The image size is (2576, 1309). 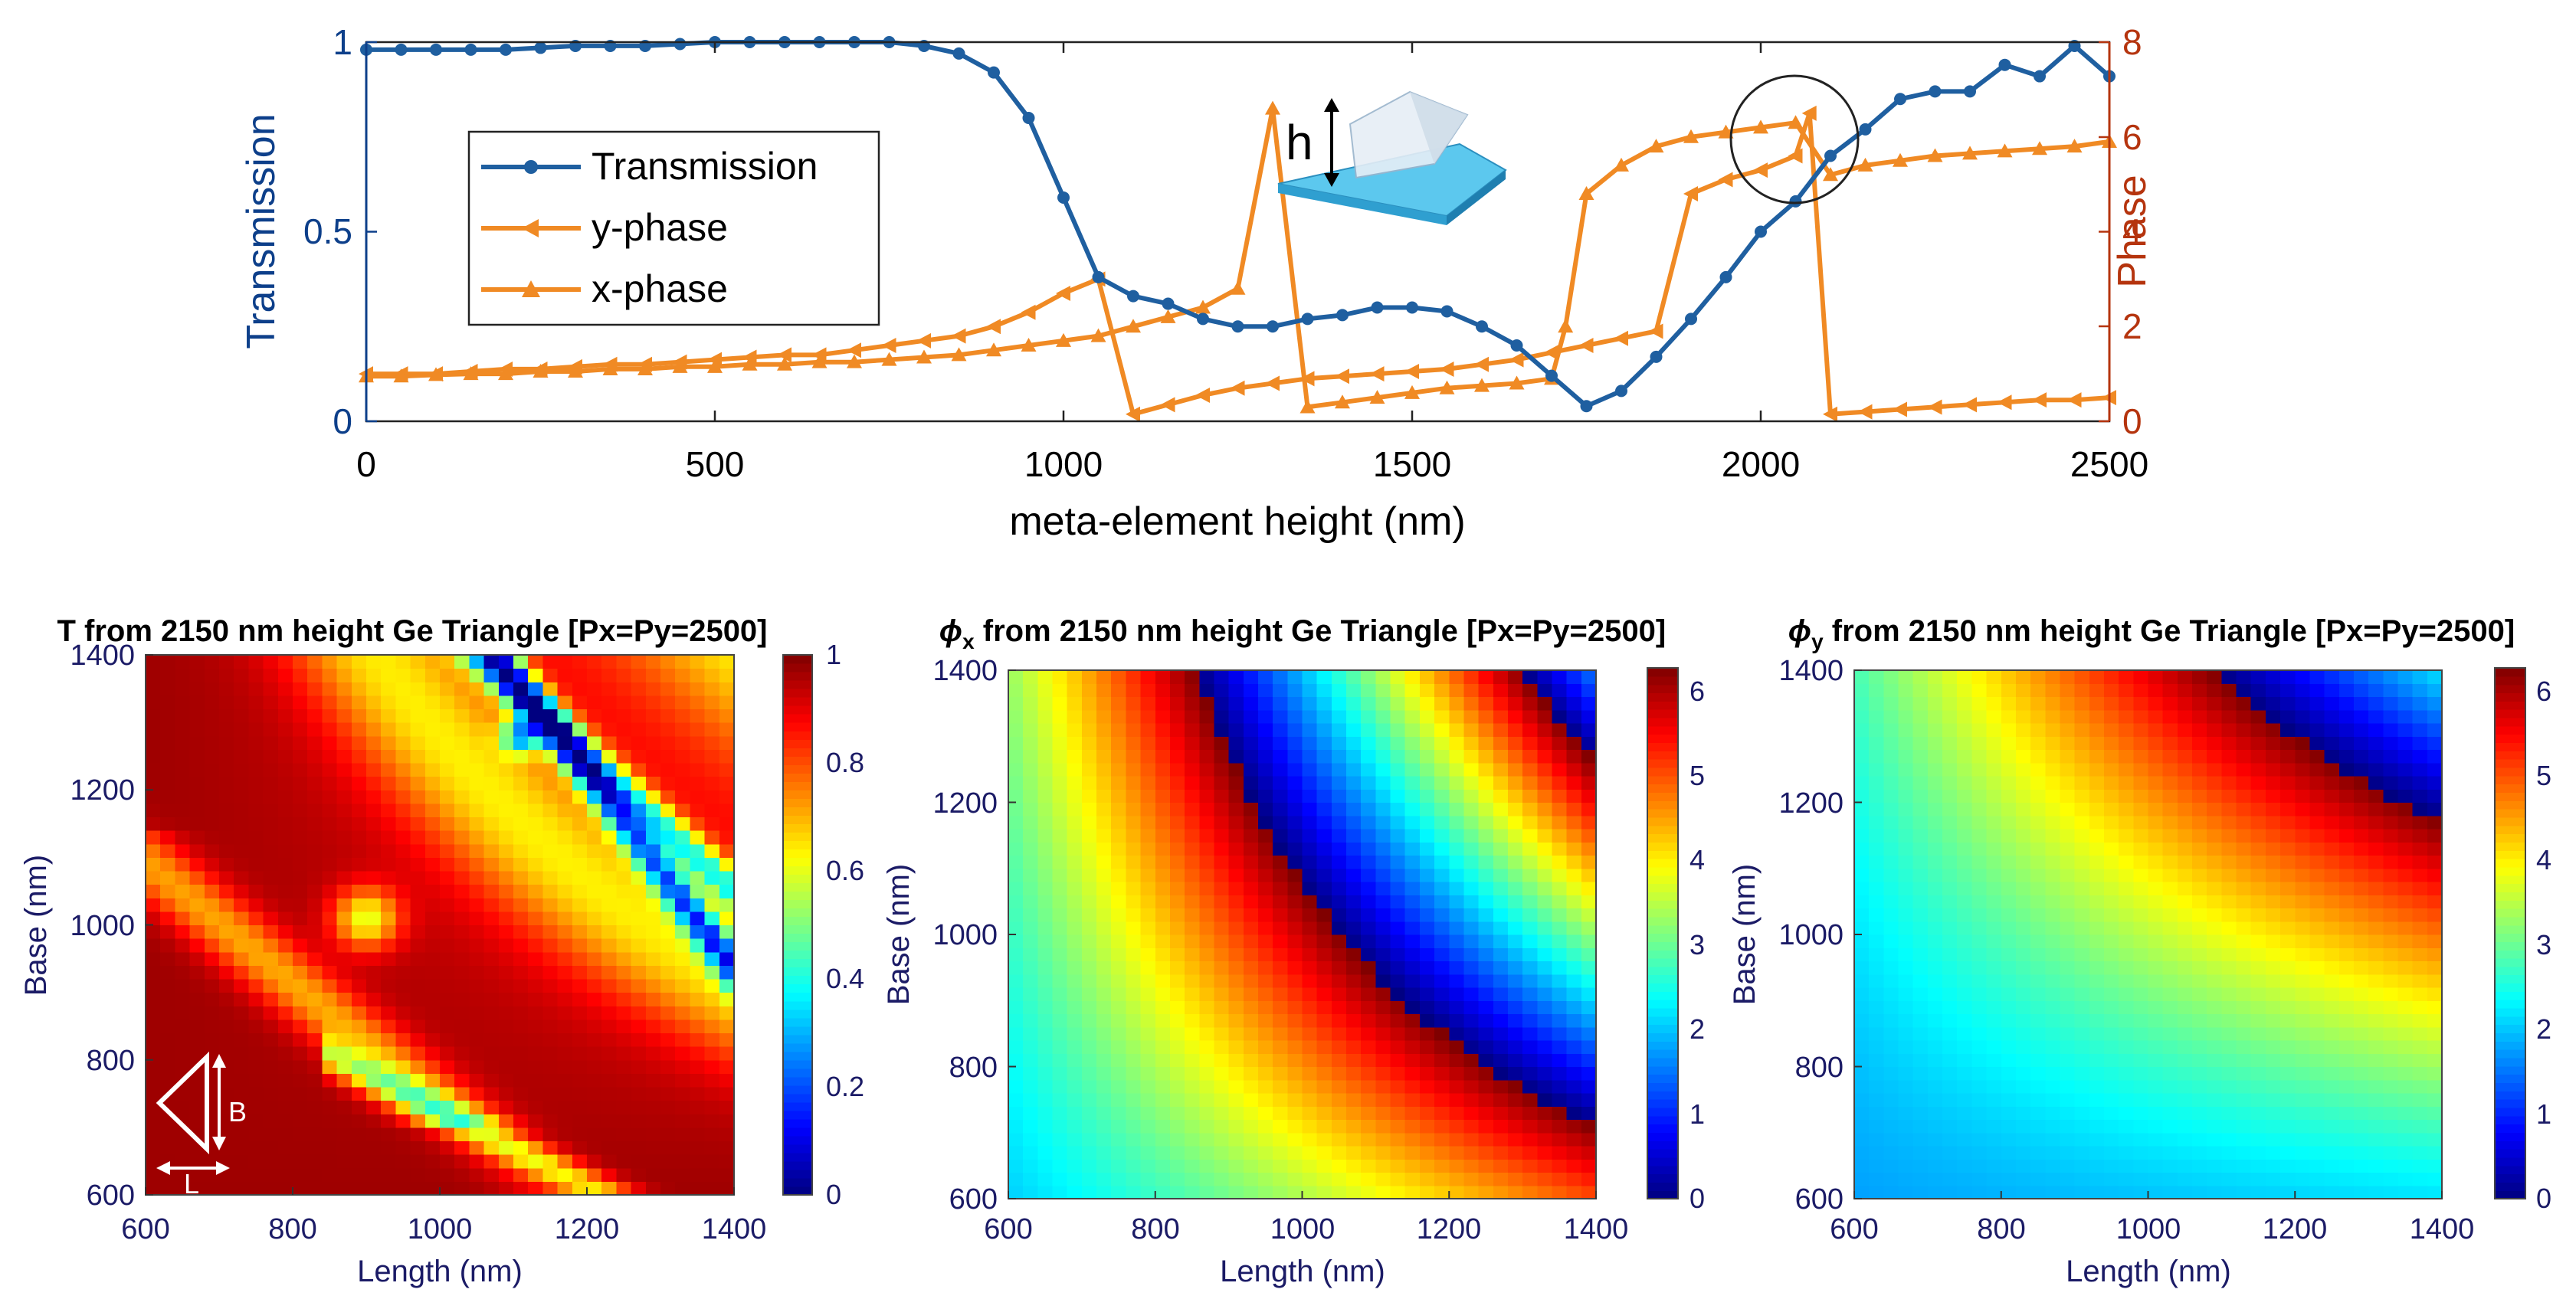 What do you see at coordinates (1663, 713) in the screenshot?
I see `colorbar-swatch` at bounding box center [1663, 713].